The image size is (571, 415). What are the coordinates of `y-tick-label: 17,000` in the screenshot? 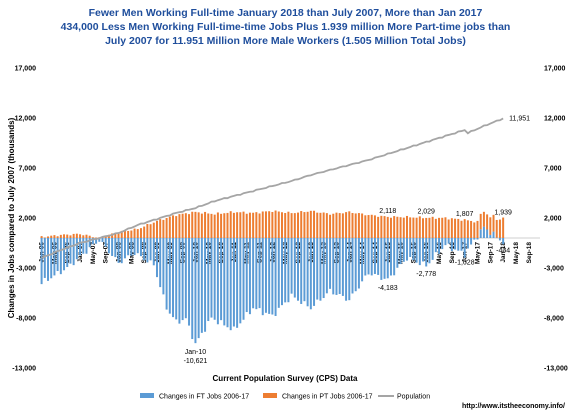 It's located at (26, 69).